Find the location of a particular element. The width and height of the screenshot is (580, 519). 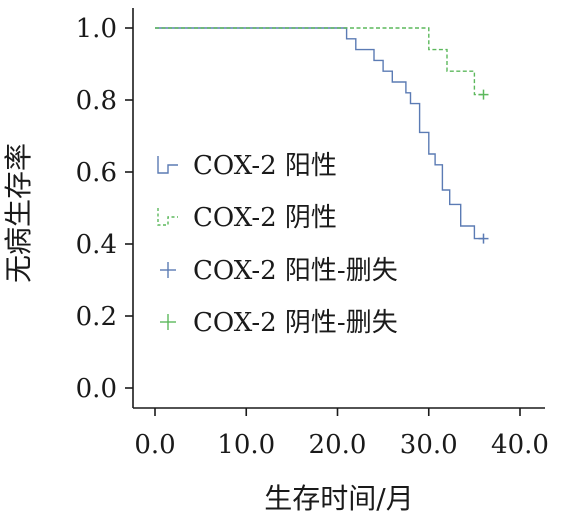

x-tick-label: 40.0 is located at coordinates (520, 445).